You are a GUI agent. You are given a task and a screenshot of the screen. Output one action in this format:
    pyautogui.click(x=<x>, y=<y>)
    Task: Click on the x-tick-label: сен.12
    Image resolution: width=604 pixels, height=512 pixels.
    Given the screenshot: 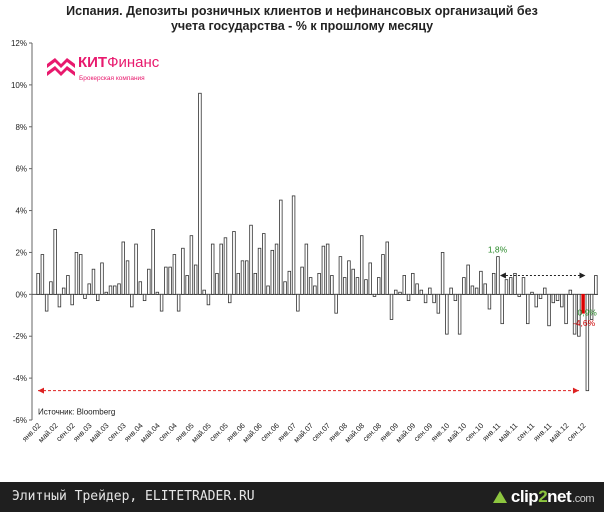 What is the action you would take?
    pyautogui.click(x=576, y=432)
    